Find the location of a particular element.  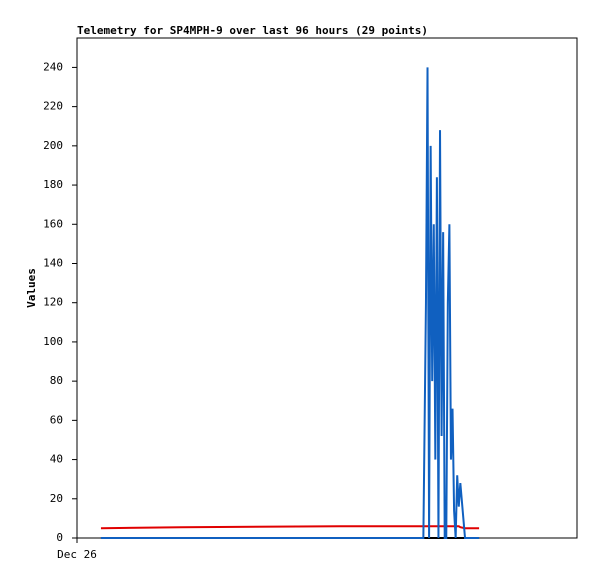

y-tick-label: 160 is located at coordinates (53, 223).